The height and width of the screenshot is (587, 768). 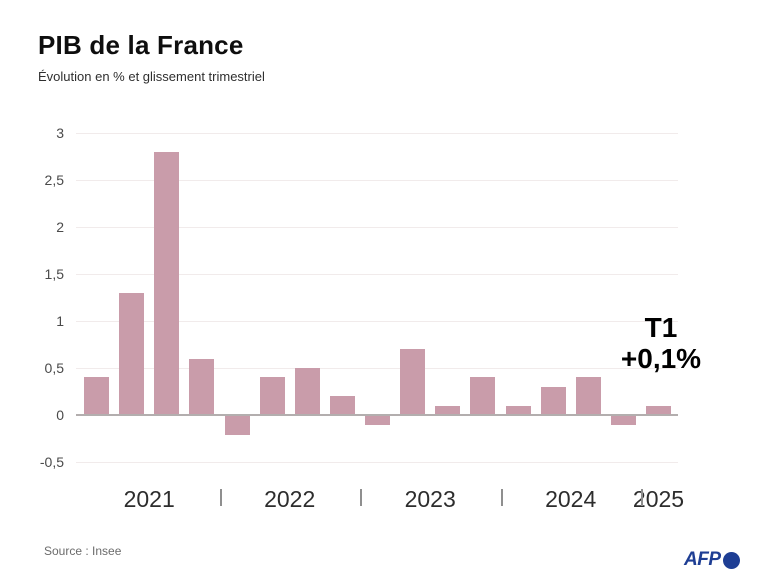 What do you see at coordinates (132, 353) in the screenshot?
I see `bar-2021-T2` at bounding box center [132, 353].